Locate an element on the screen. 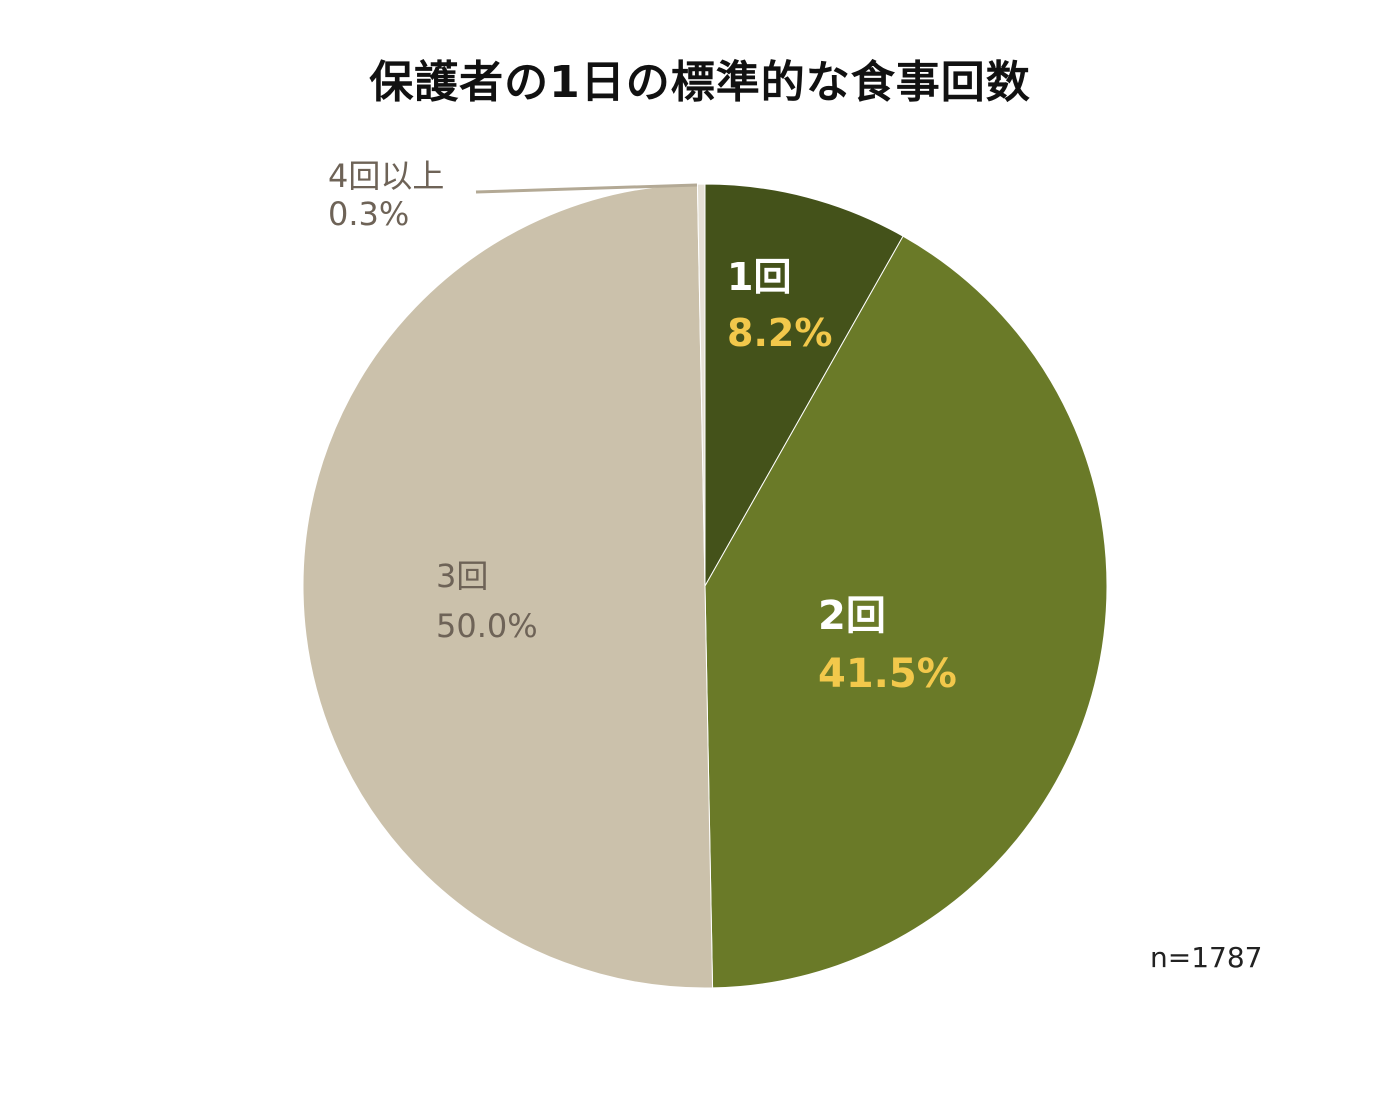  slice-label-1-time: 1回 8.2% is located at coordinates (779, 305).